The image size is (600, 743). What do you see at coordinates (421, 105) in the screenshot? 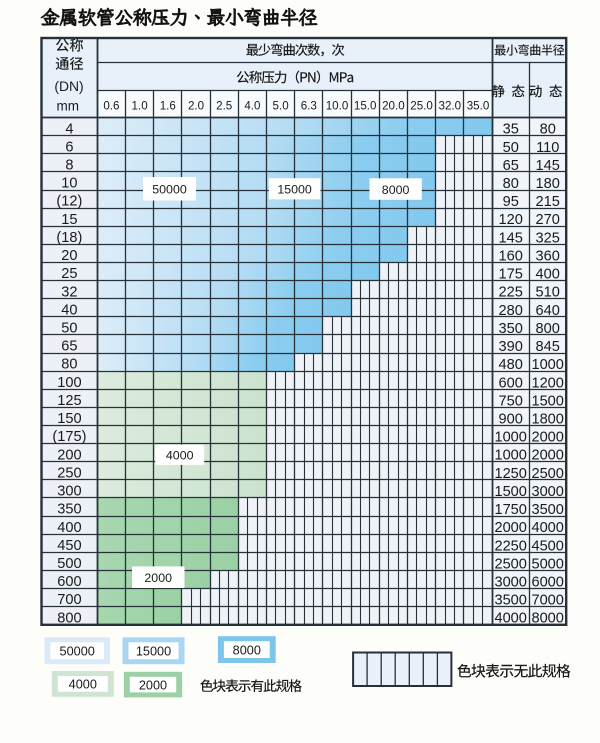
I see `svg-text: 25.0` at bounding box center [421, 105].